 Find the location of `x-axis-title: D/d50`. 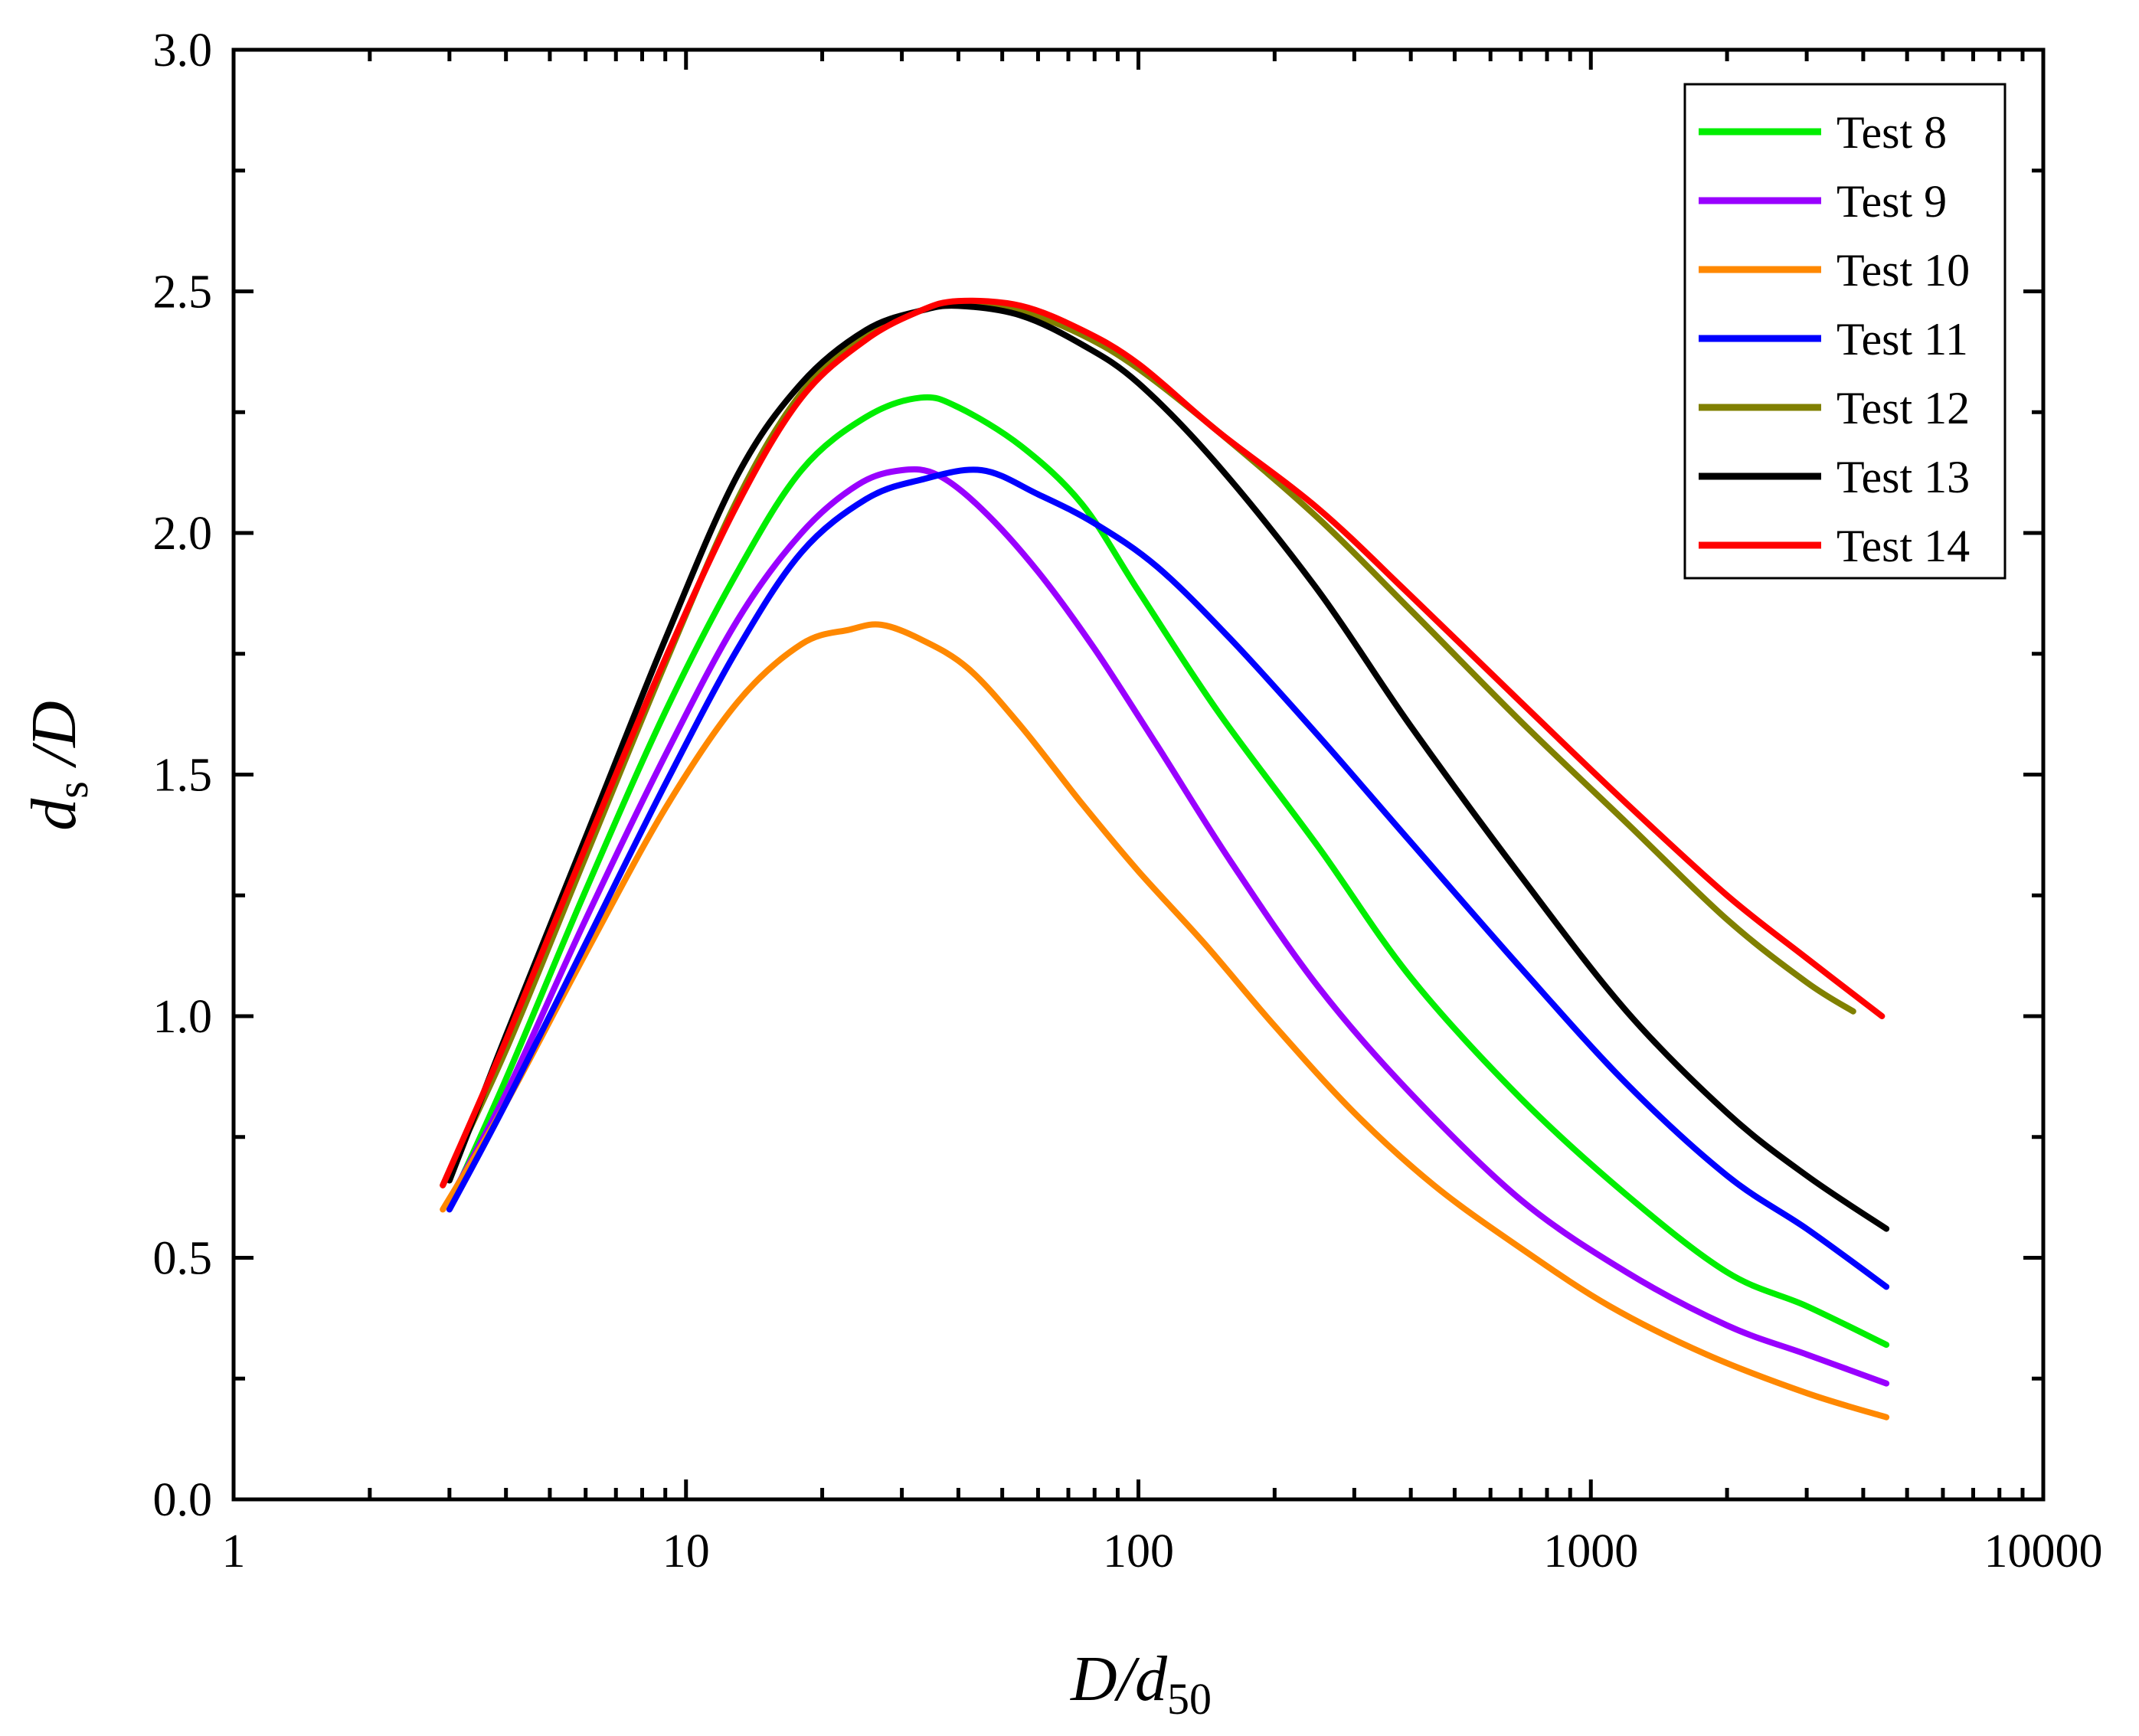

x-axis-title: D/d50 is located at coordinates (1141, 1683).